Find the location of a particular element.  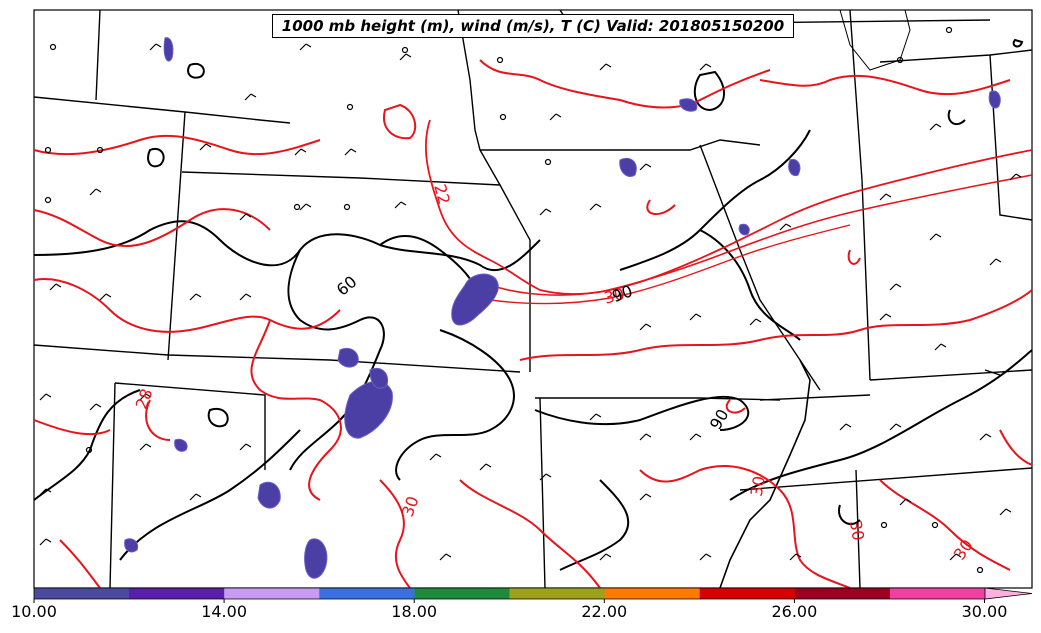

temp-label-22: 22 is located at coordinates (442, 194).